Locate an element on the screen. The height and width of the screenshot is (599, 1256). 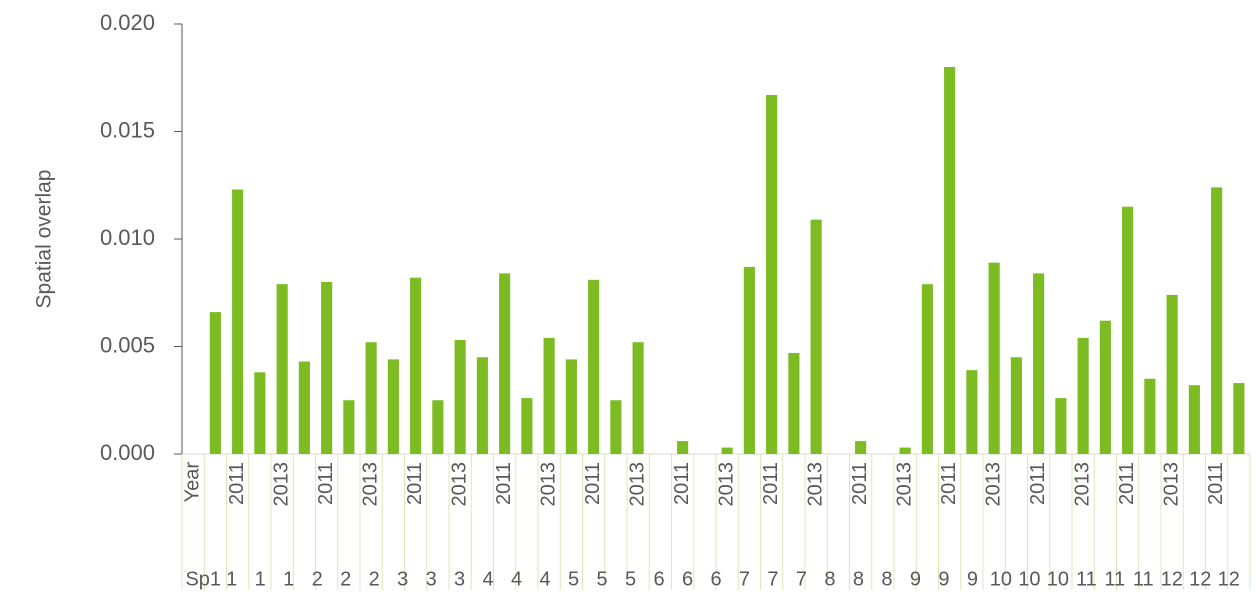
y-tick-label: 0.005 is located at coordinates (127, 344).